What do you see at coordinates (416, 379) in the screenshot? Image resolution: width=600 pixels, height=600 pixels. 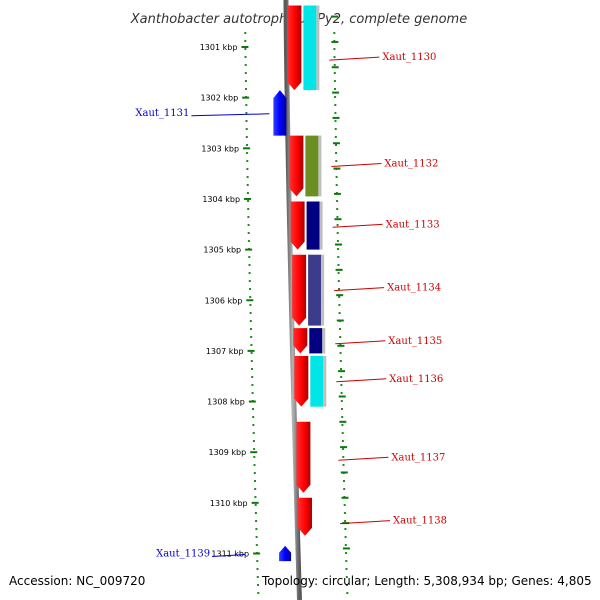 I see `gene-label-xaut_1136: Xaut_1136` at bounding box center [416, 379].